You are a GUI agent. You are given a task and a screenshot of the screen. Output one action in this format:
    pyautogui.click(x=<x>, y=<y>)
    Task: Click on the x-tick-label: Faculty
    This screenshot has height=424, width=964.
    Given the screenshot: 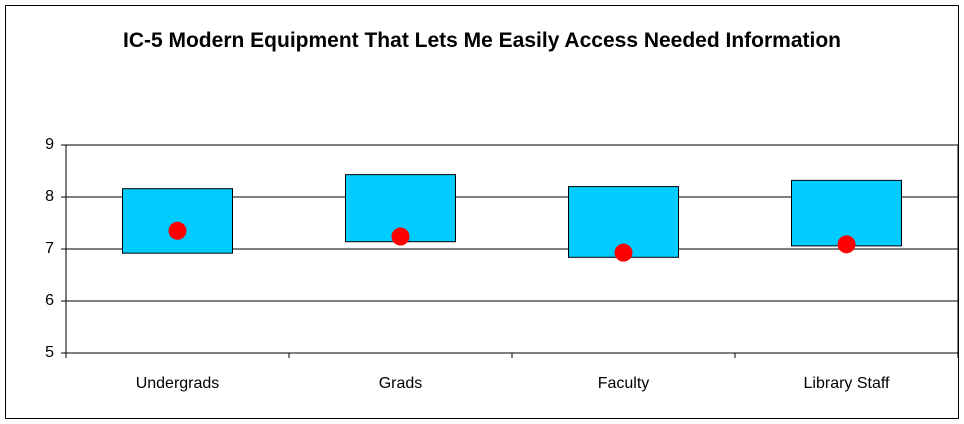 What is the action you would take?
    pyautogui.click(x=624, y=383)
    